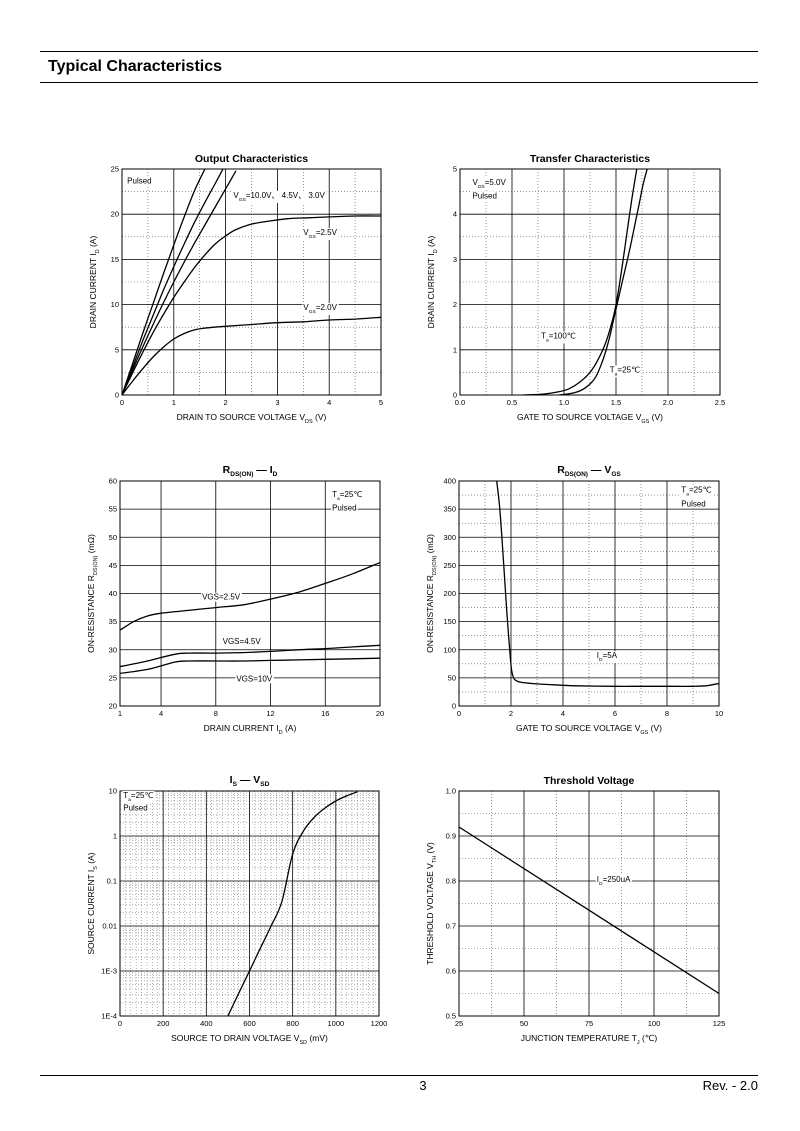 This screenshot has width=800, height=1131. What do you see at coordinates (91, 859) in the screenshot?
I see `y-axis-label-part: (A)` at bounding box center [91, 859].